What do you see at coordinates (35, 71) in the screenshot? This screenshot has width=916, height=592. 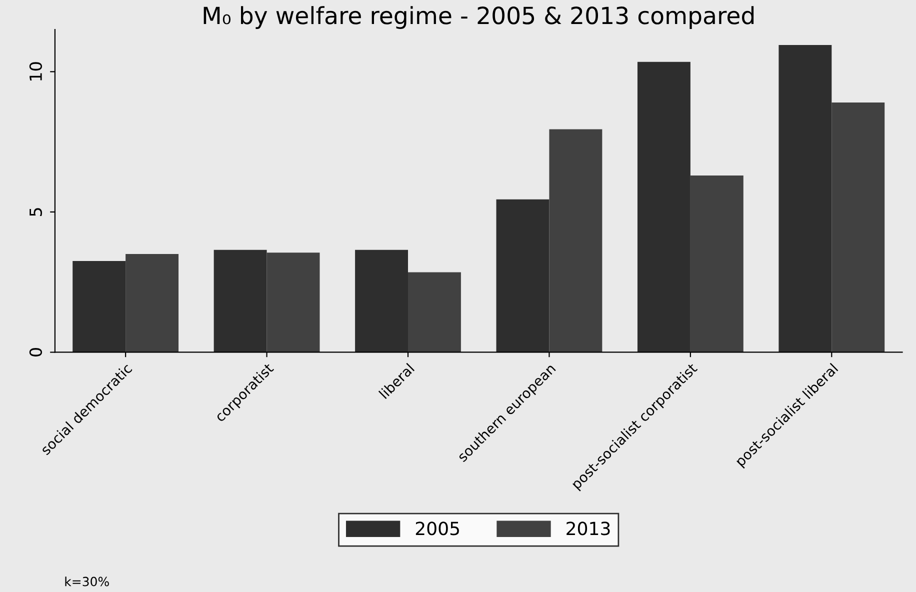 I see `y-tick-label: 10` at bounding box center [35, 71].